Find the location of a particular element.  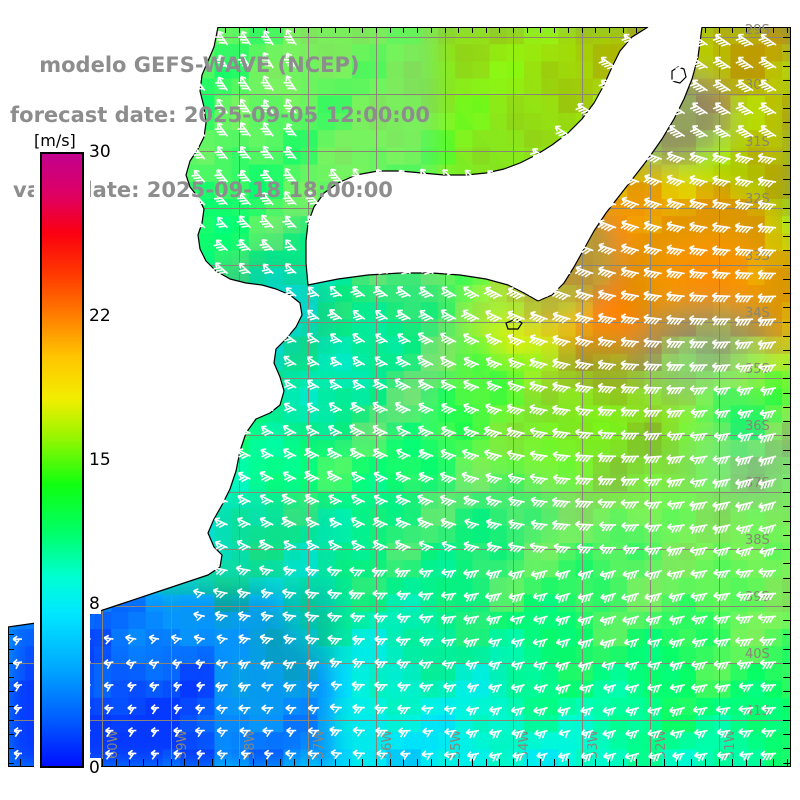

colorbar-unit-label: [m/s] is located at coordinates (55, 140).